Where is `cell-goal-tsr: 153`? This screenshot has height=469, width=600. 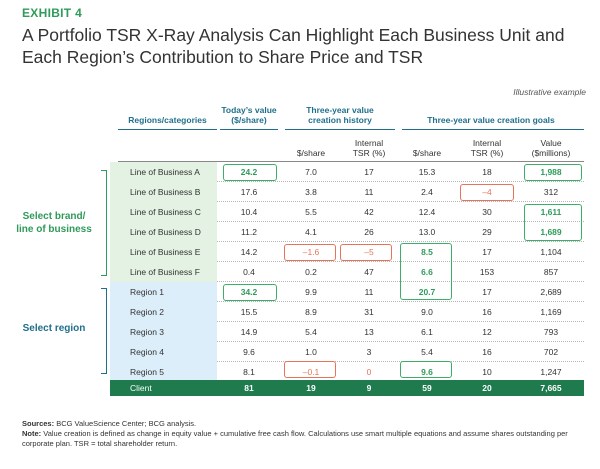
cell-goal-tsr: 153 is located at coordinates (487, 272).